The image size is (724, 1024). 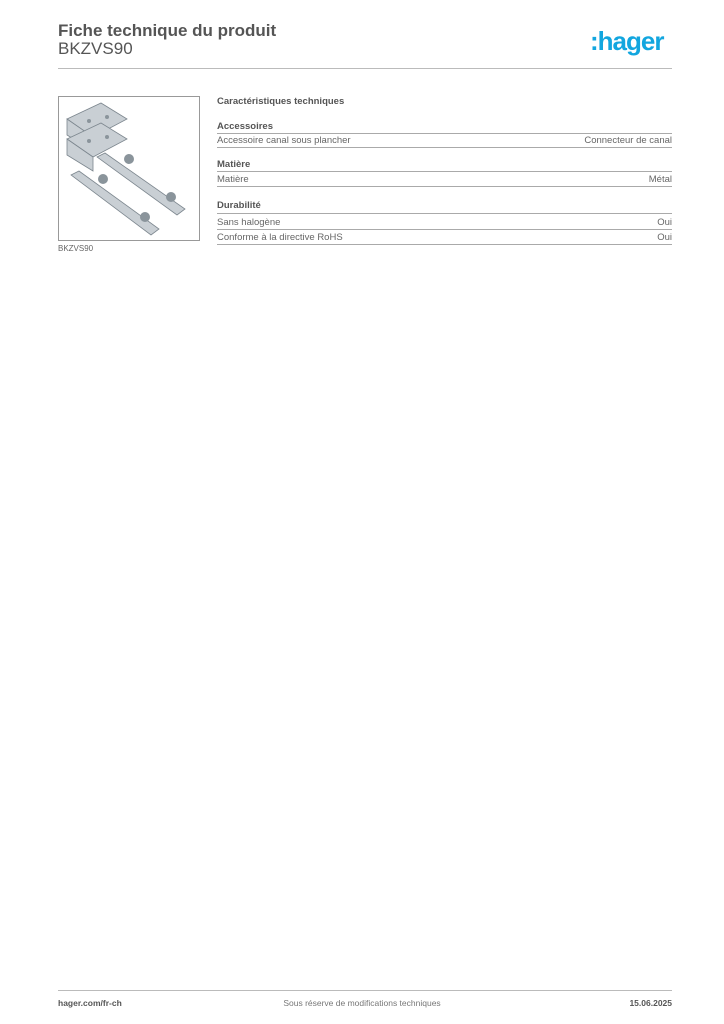 What do you see at coordinates (239, 205) in the screenshot?
I see `section-title-durabilite: Durabilité` at bounding box center [239, 205].